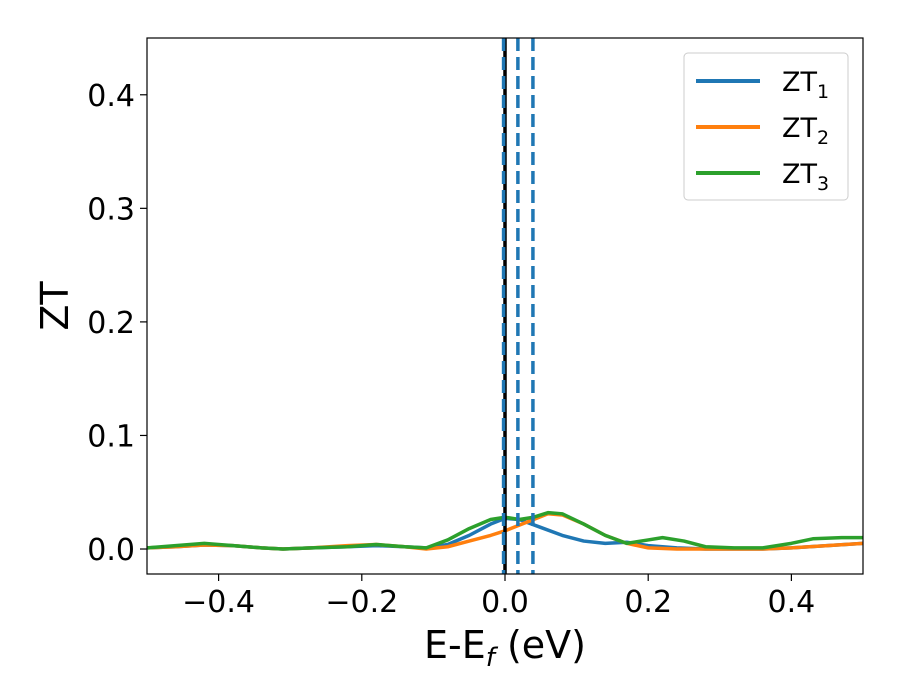 Image resolution: width=900 pixels, height=700 pixels. What do you see at coordinates (648, 602) in the screenshot?
I see `x-tick-label: 0.2` at bounding box center [648, 602].